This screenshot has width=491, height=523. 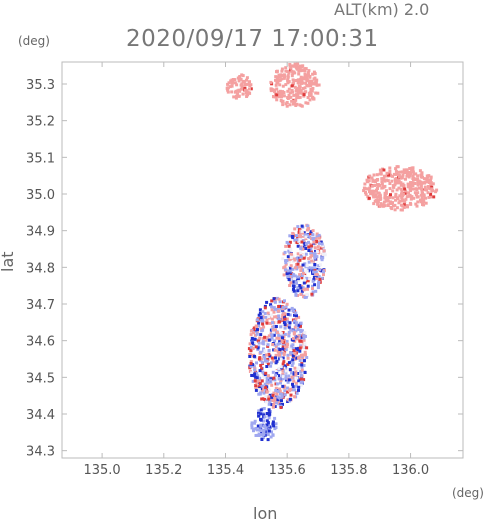 I want to click on x-tick-label: 136.0, so click(x=410, y=470).